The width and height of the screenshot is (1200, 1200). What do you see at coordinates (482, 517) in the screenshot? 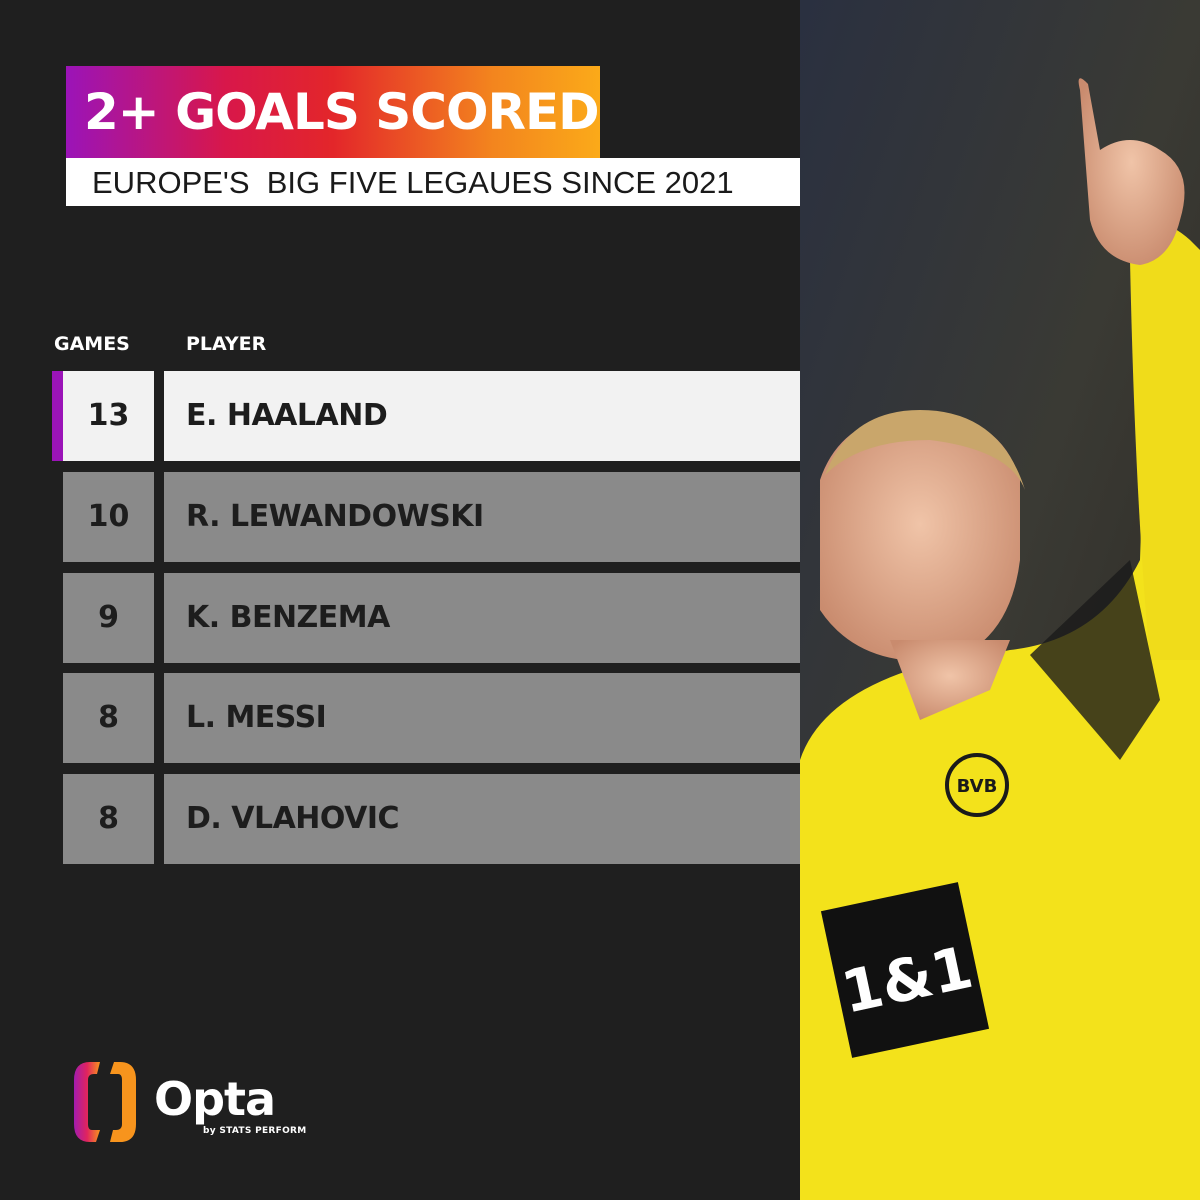
I see `player-cell: R. LEWANDOWSKI` at bounding box center [482, 517].